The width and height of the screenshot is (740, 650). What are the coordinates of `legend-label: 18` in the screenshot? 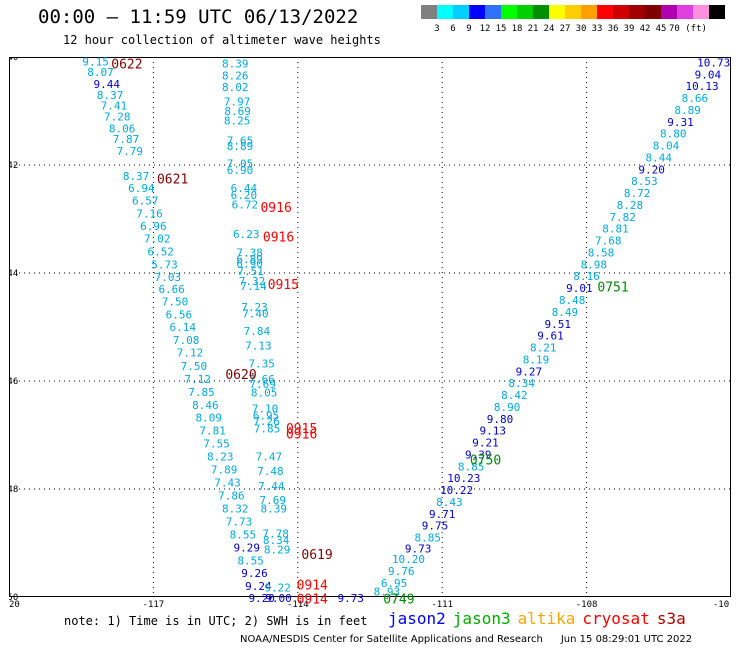 It's located at (517, 29).